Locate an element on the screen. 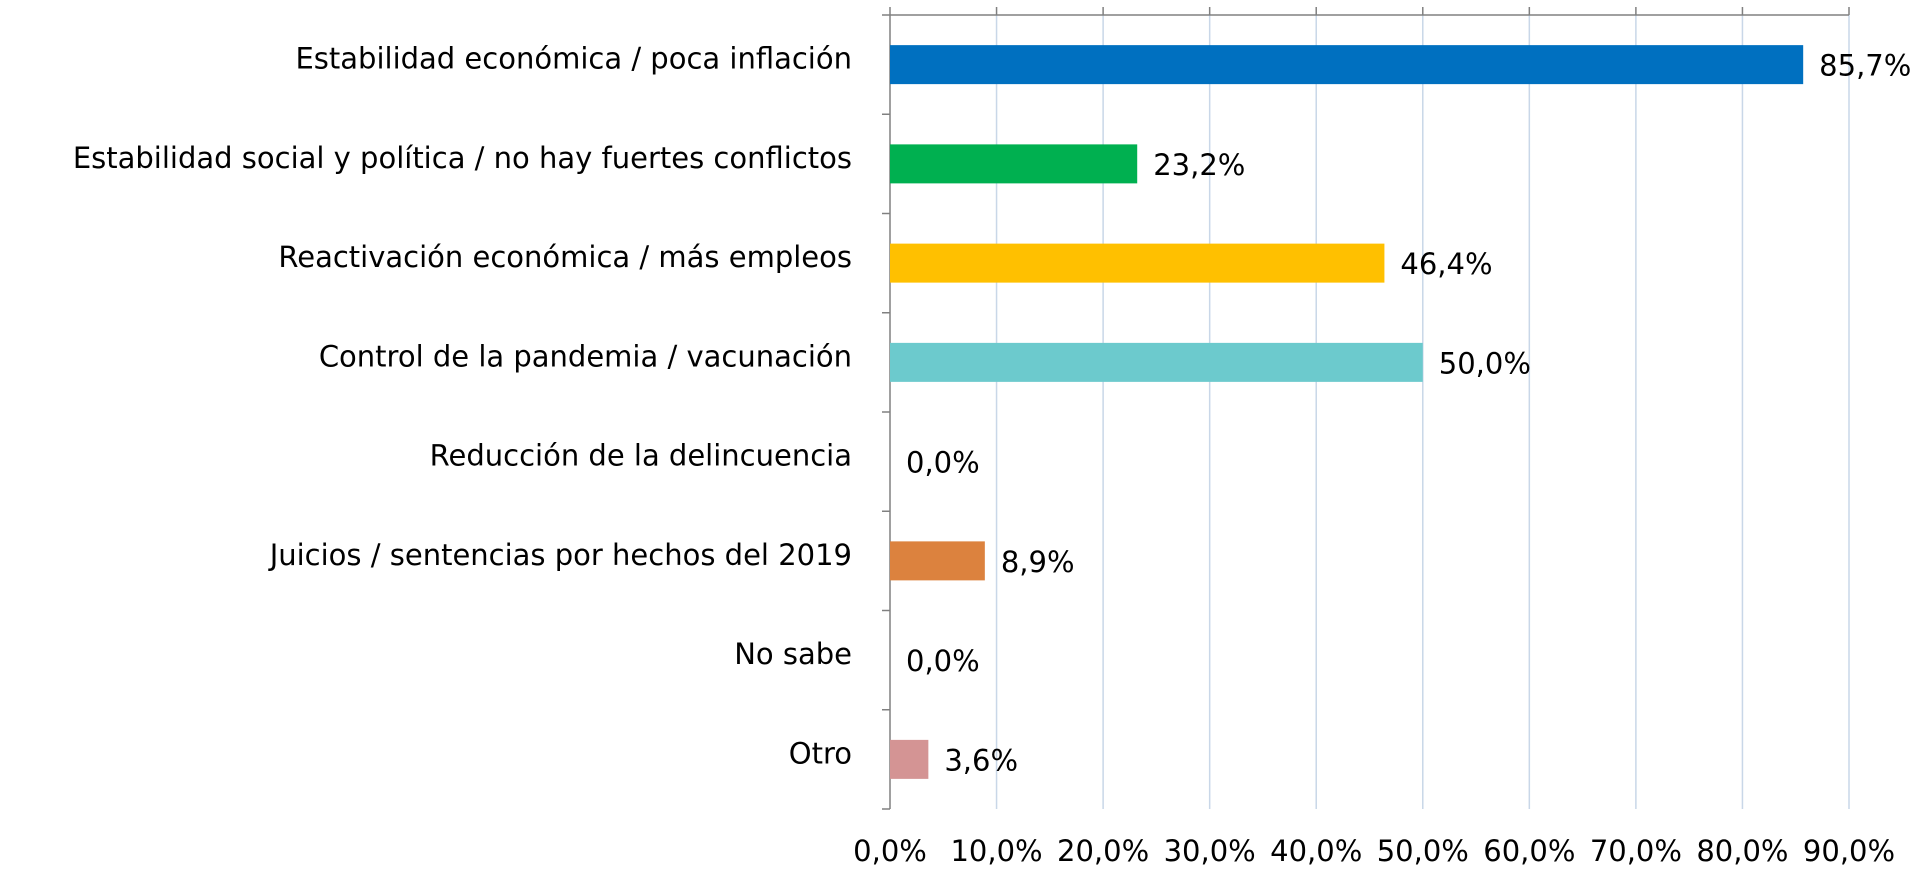  data-label: 85,7% is located at coordinates (1865, 66).